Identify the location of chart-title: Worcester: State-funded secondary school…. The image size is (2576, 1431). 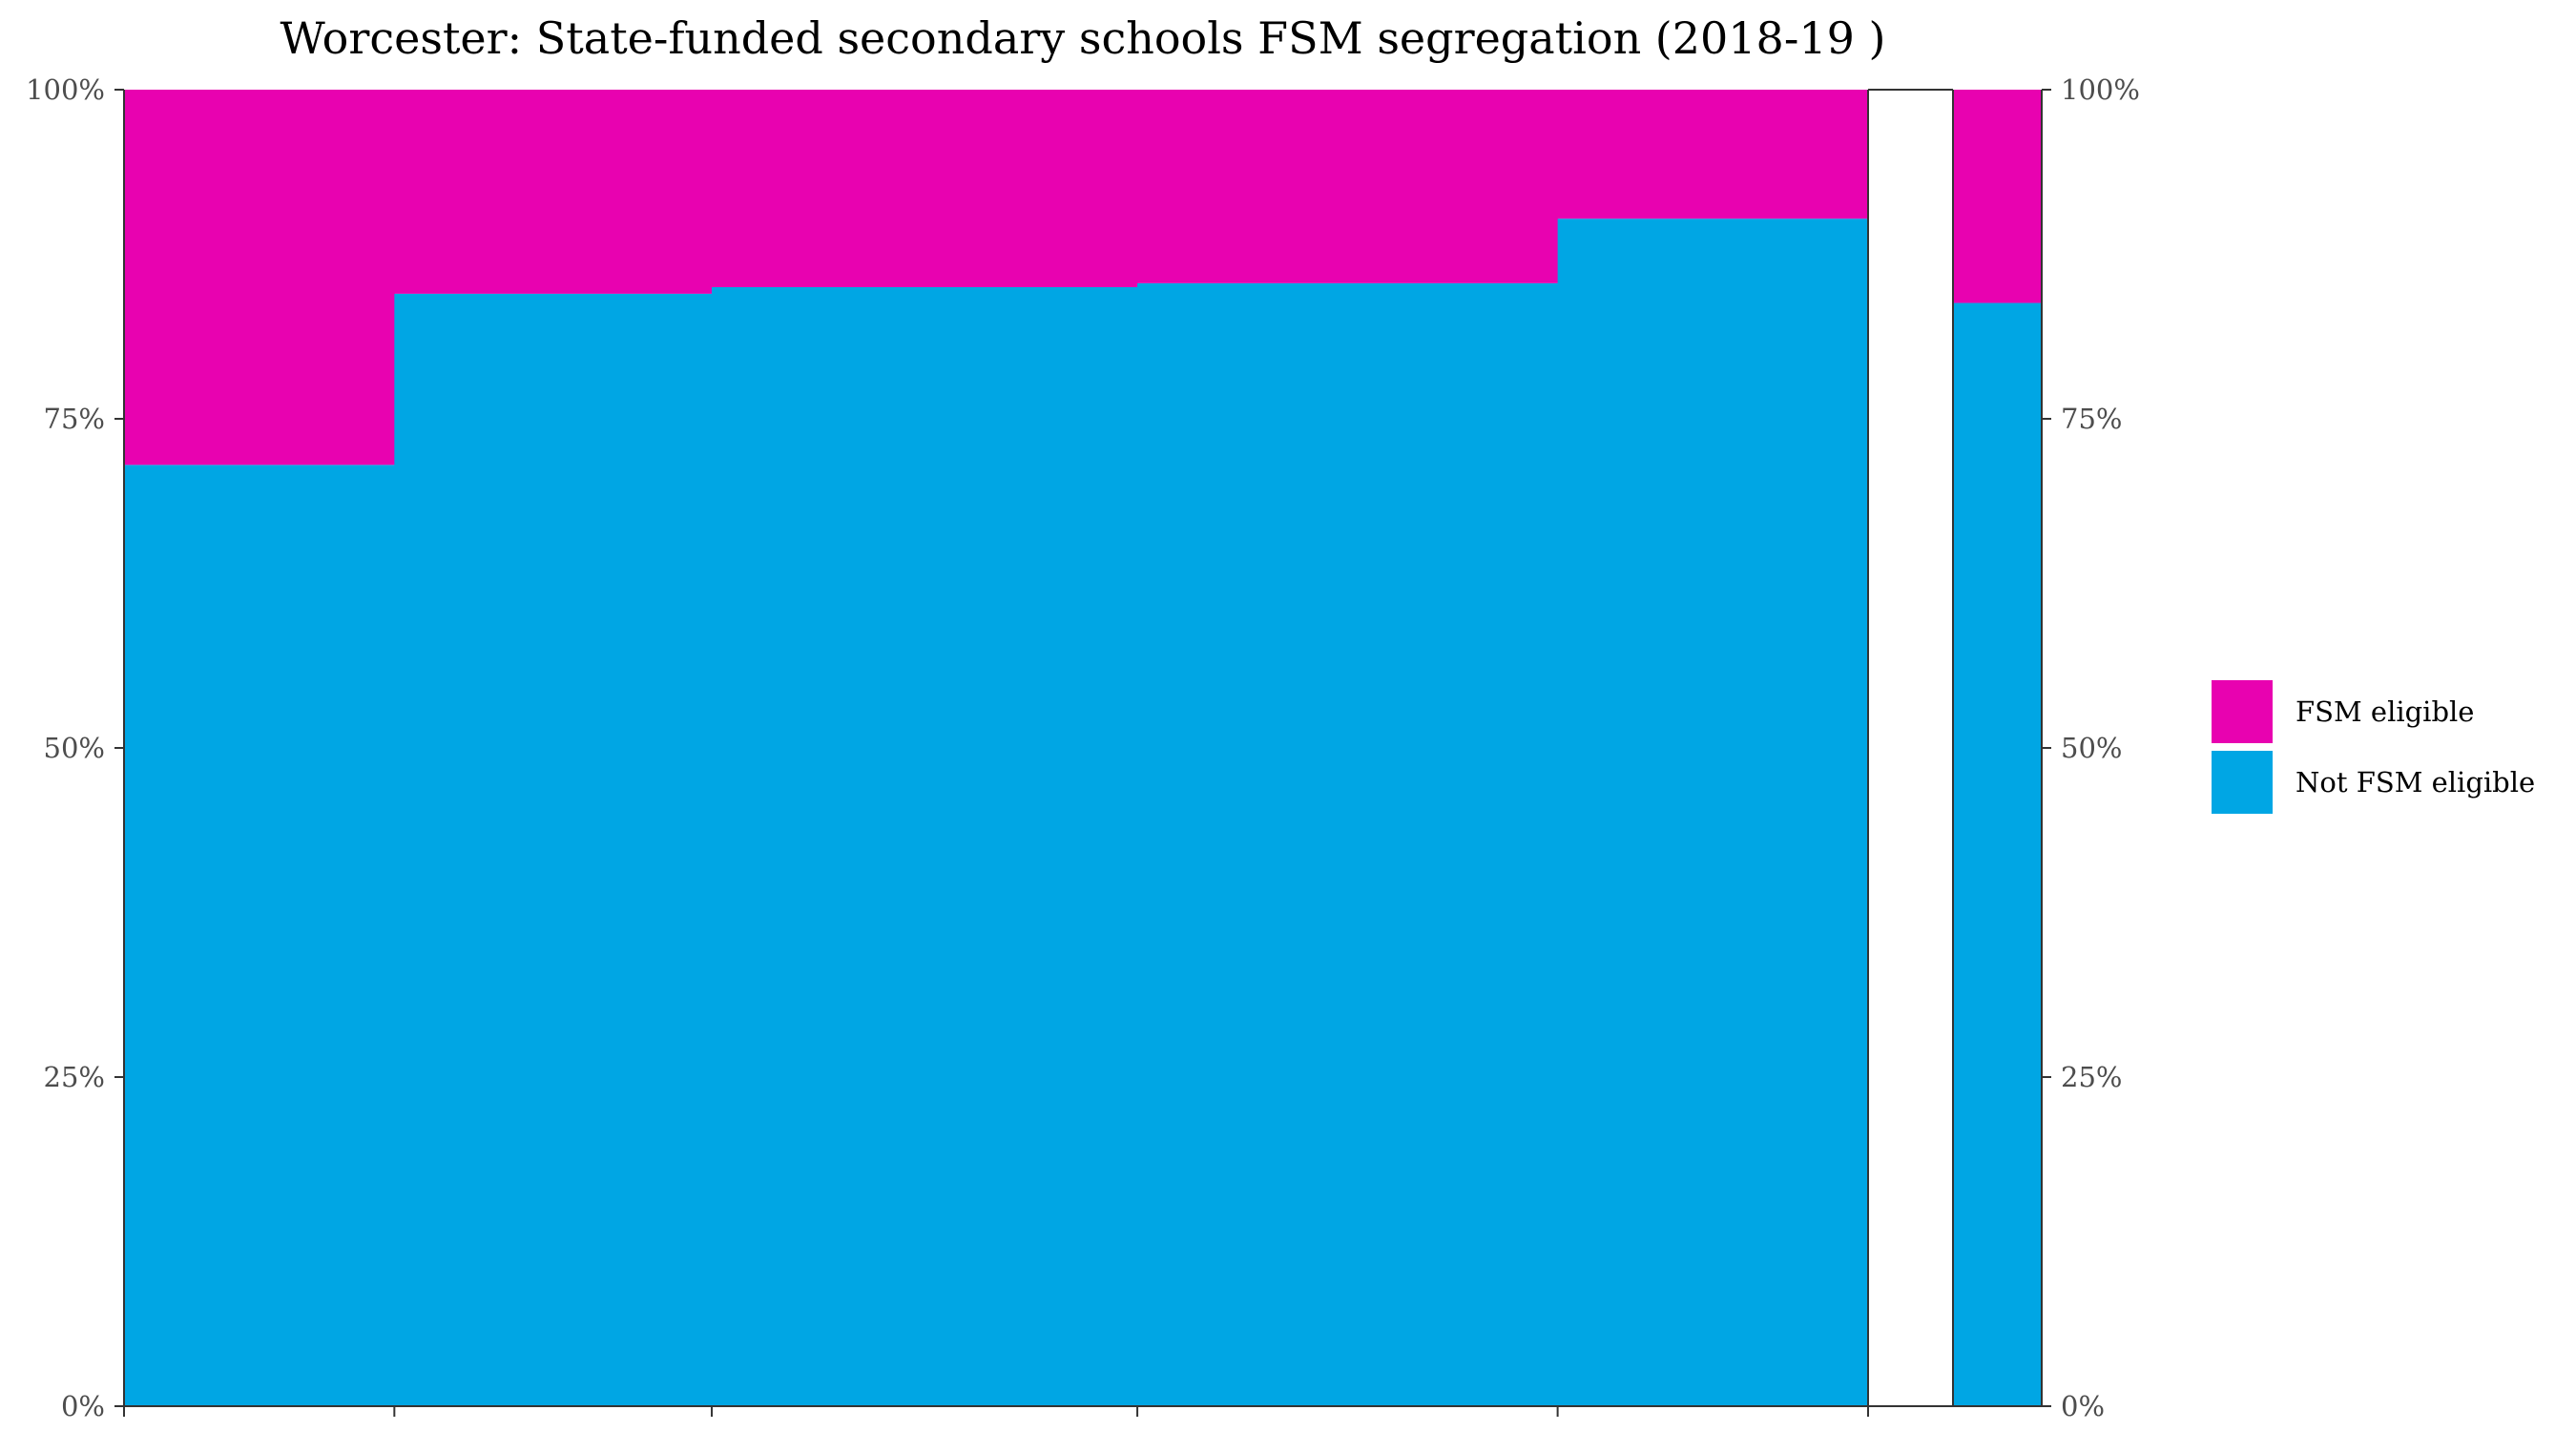
(1083, 38).